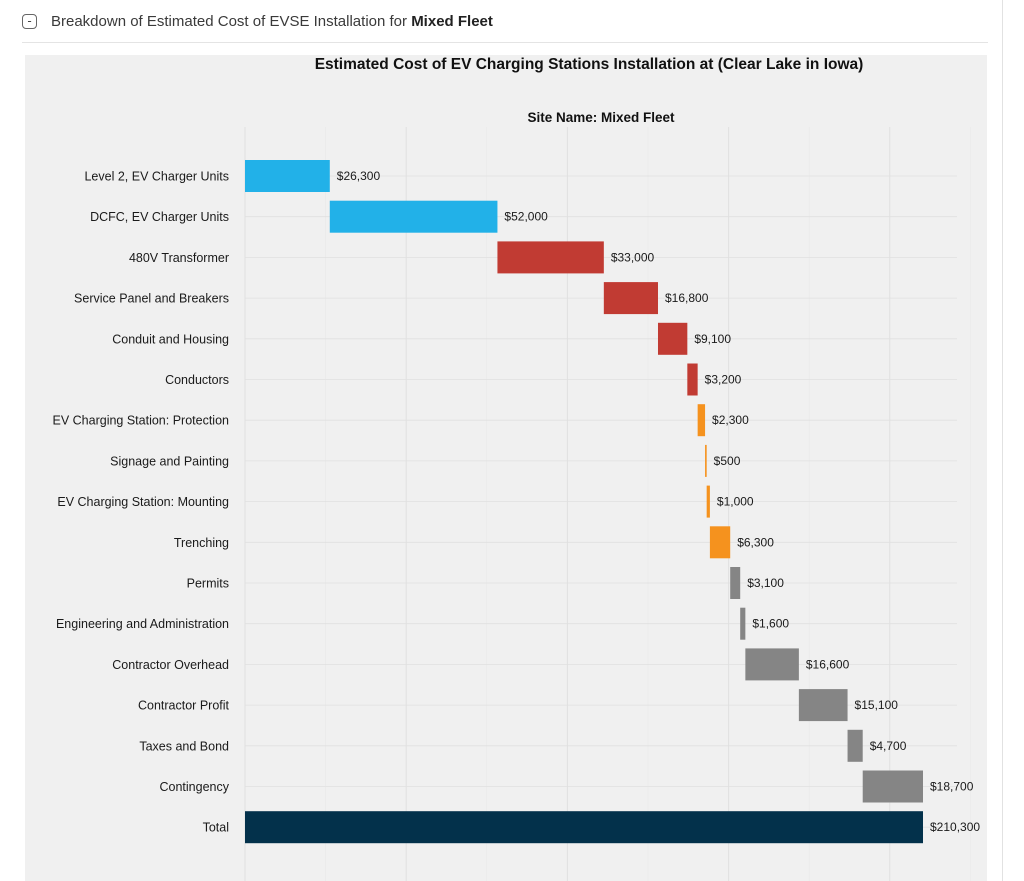  Describe the element at coordinates (727, 461) in the screenshot. I see `value-label: $500` at that location.